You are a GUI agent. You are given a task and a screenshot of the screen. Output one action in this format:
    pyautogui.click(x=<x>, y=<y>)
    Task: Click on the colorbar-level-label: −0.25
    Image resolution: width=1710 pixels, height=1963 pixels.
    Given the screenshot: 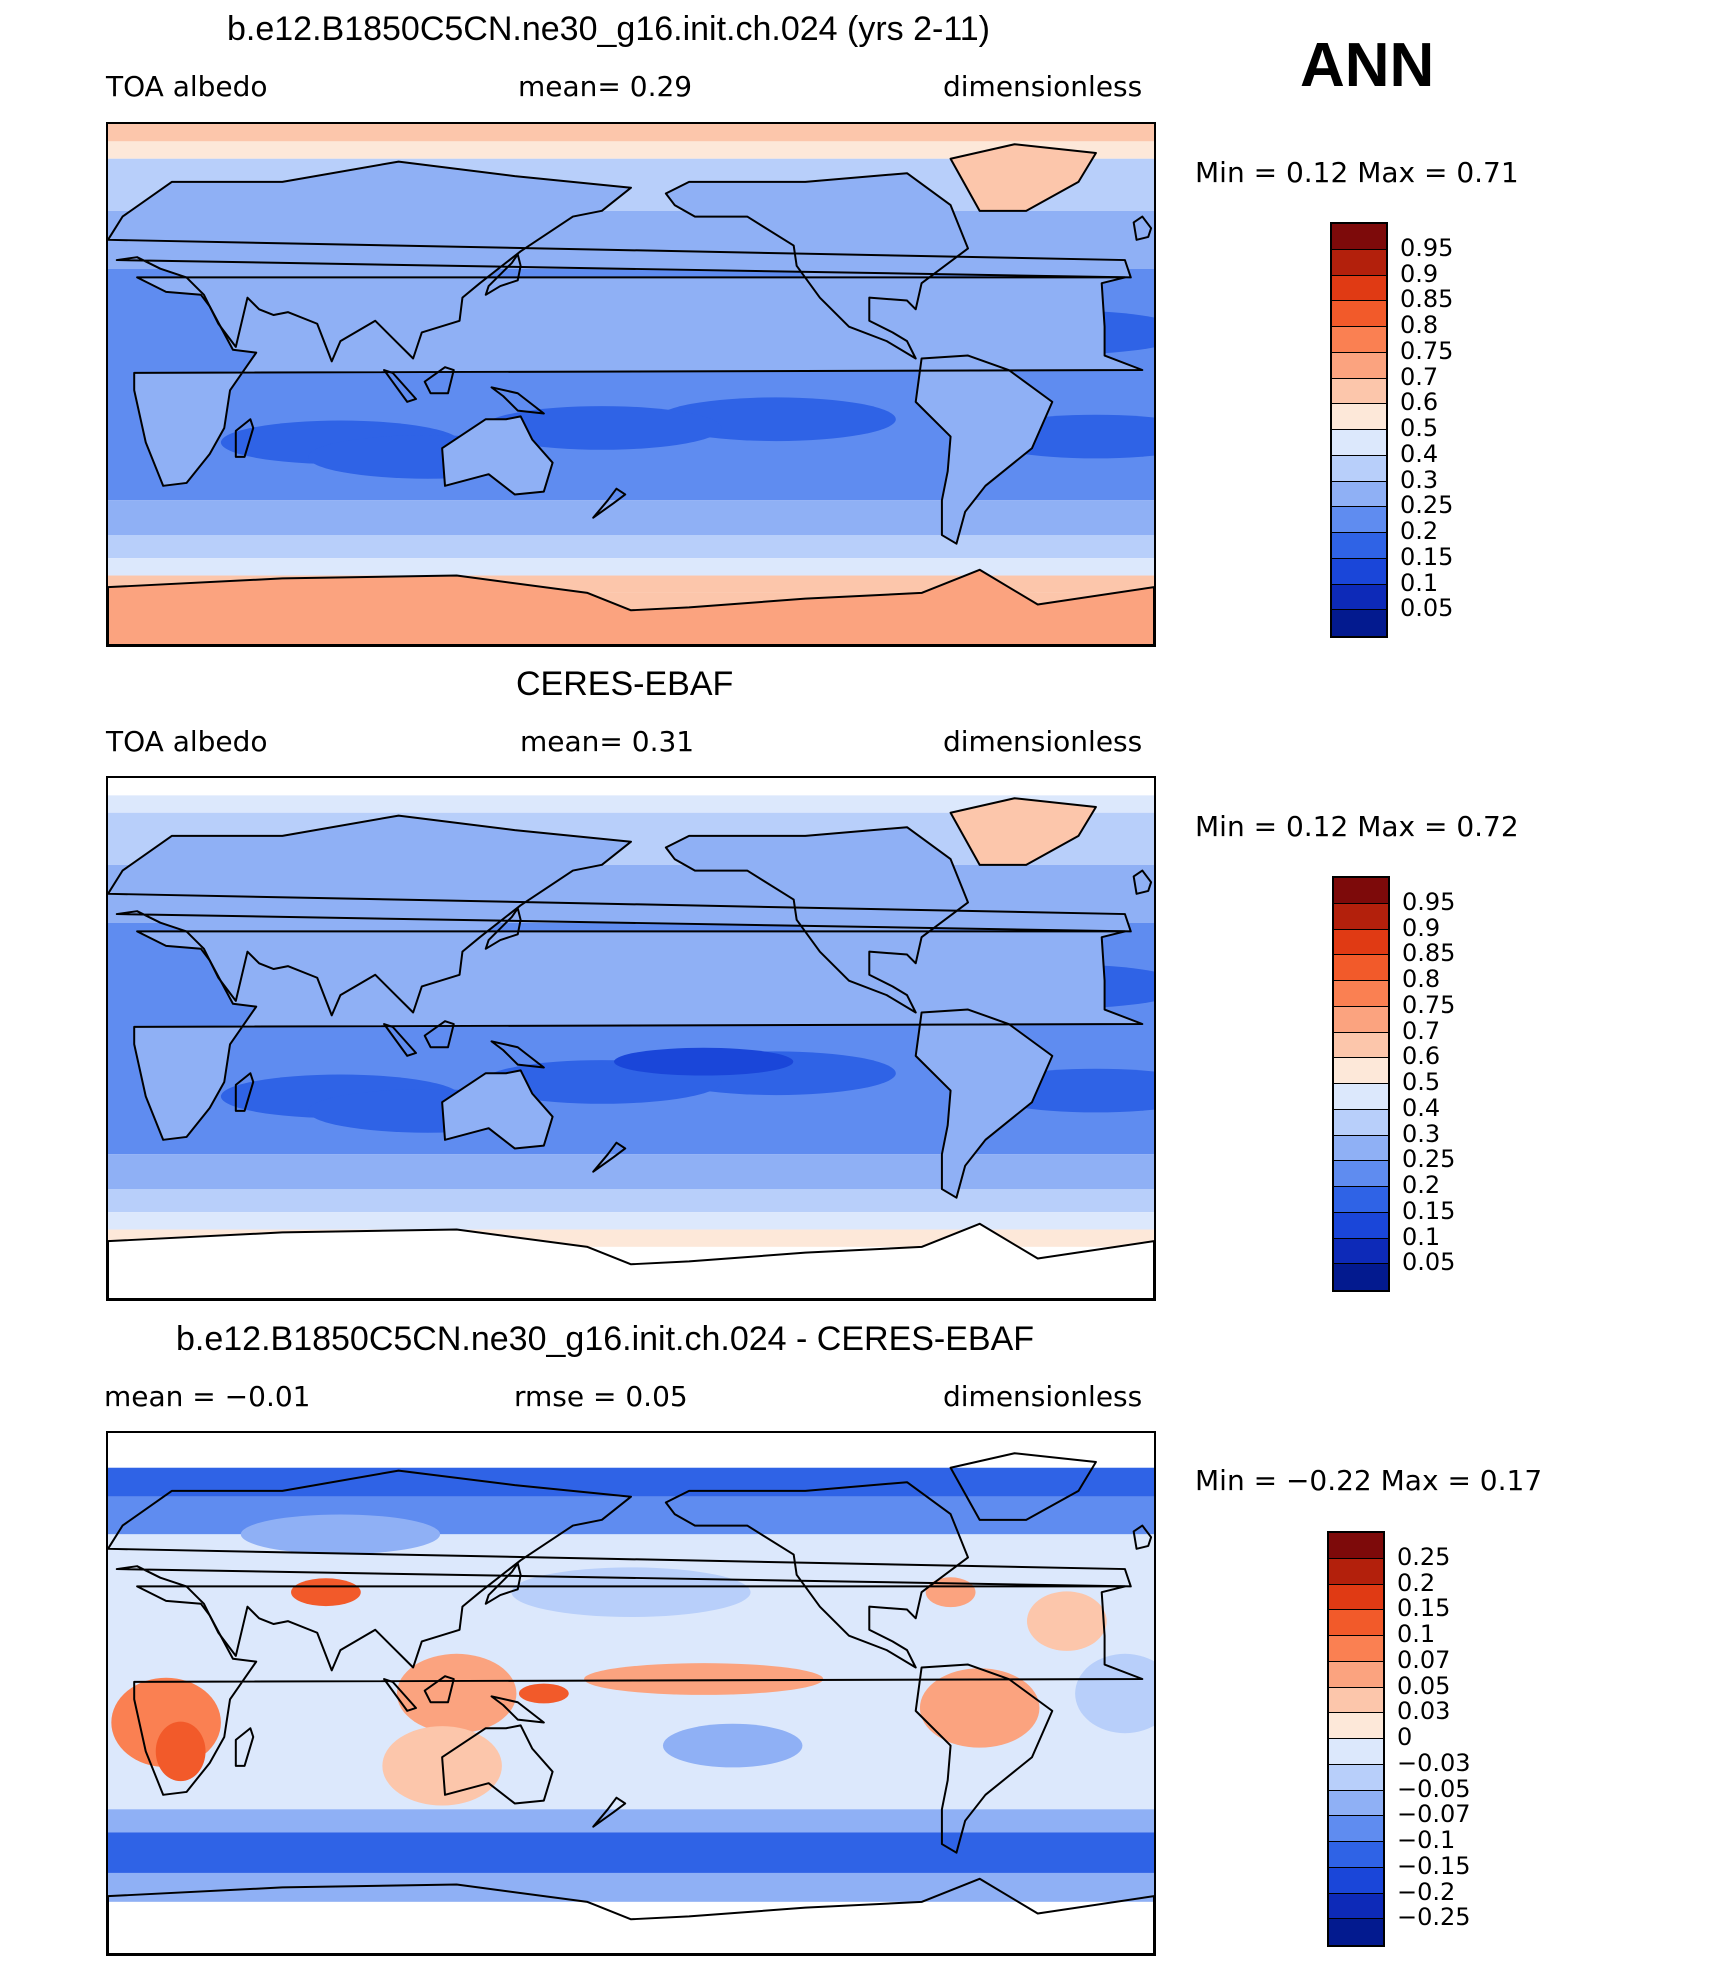 What is the action you would take?
    pyautogui.click(x=1434, y=1917)
    